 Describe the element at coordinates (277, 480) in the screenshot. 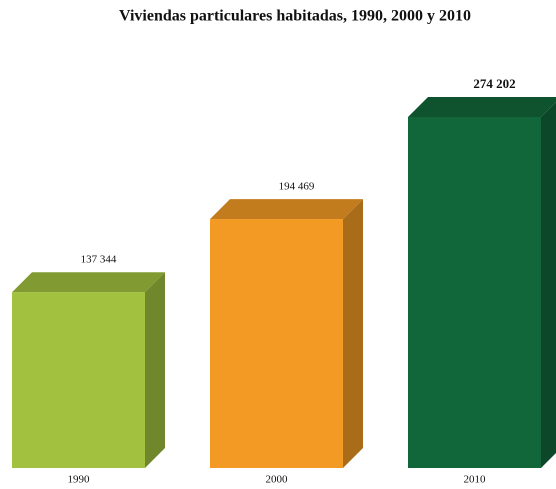

I see `x-tick-label: 2000` at that location.